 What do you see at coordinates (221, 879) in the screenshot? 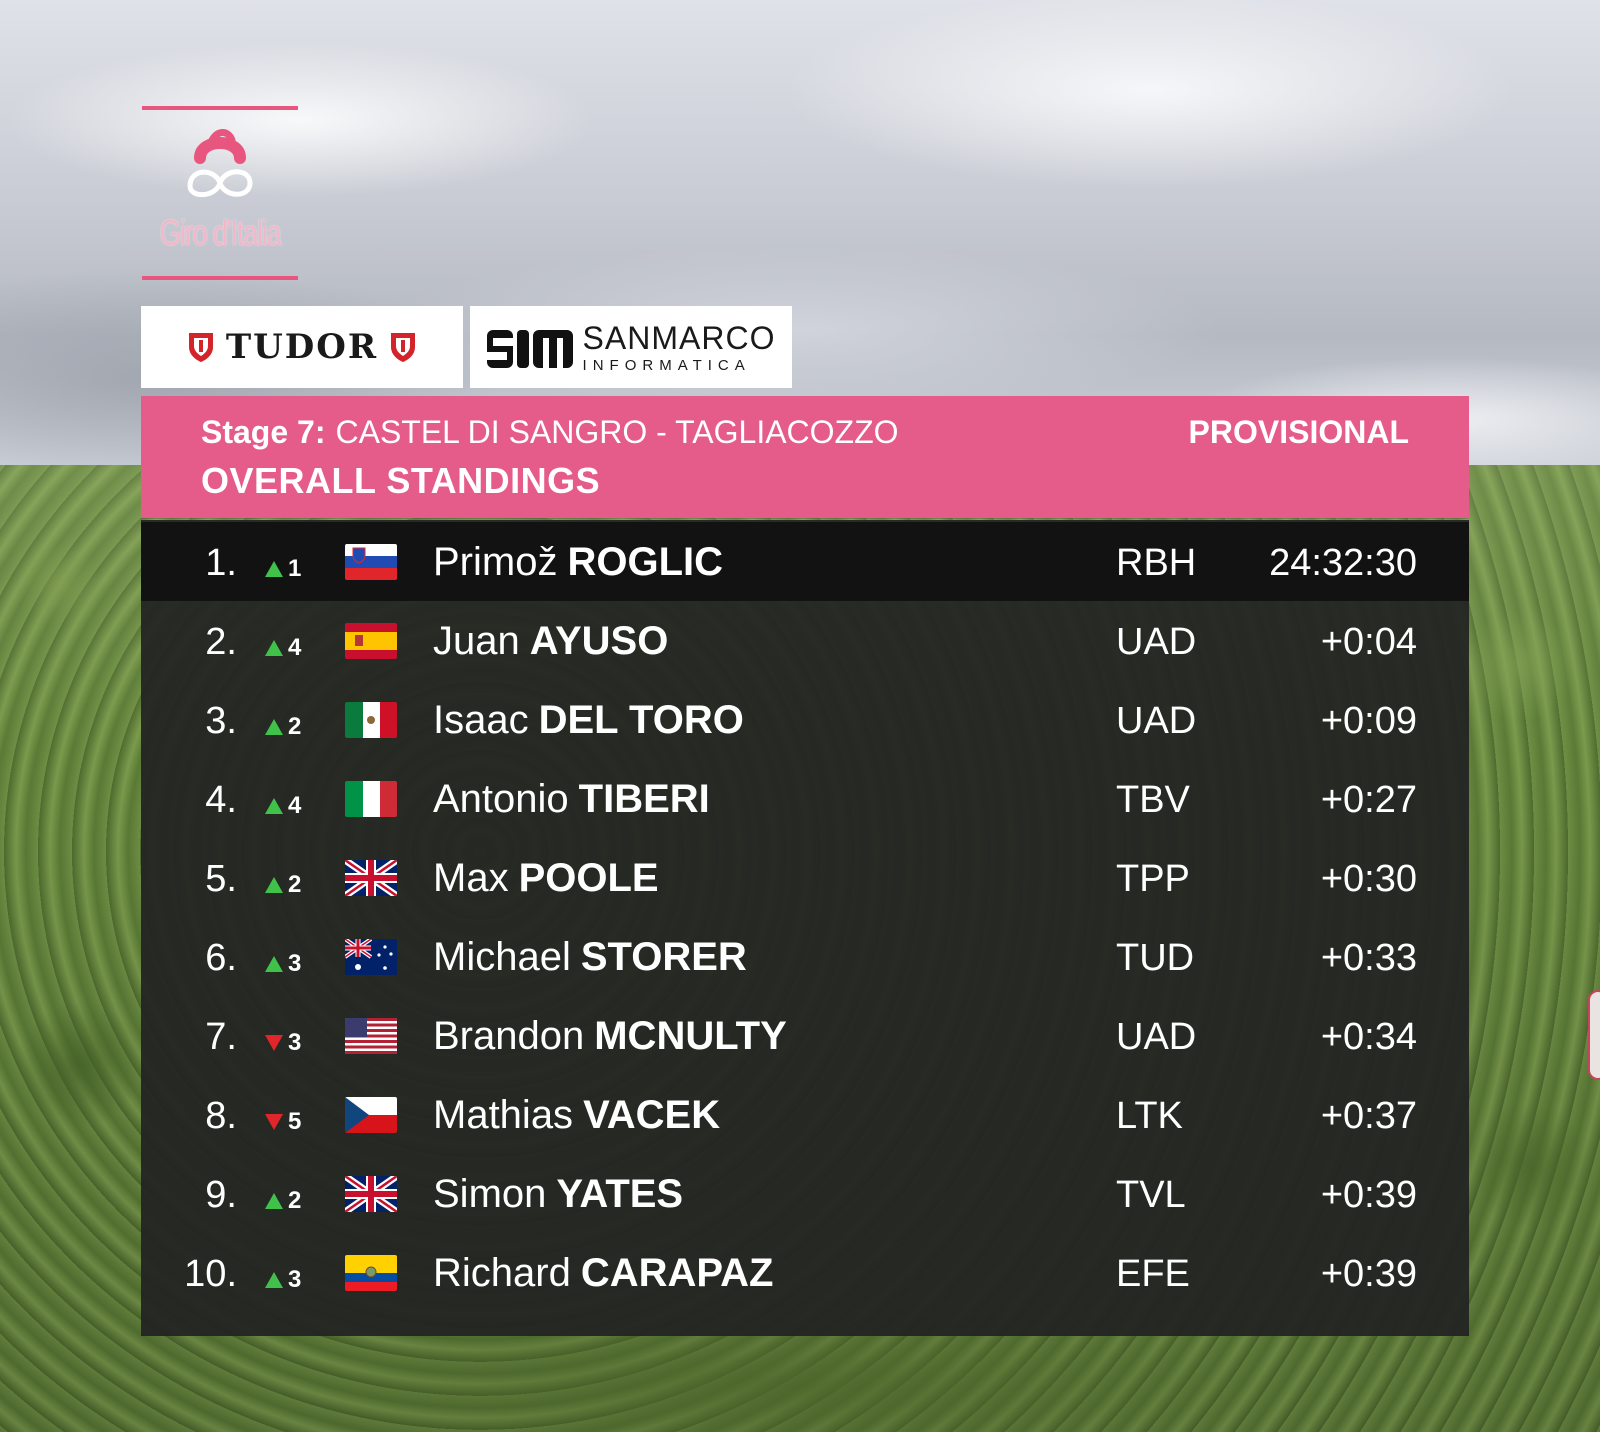
I see `rank: 5.` at bounding box center [221, 879].